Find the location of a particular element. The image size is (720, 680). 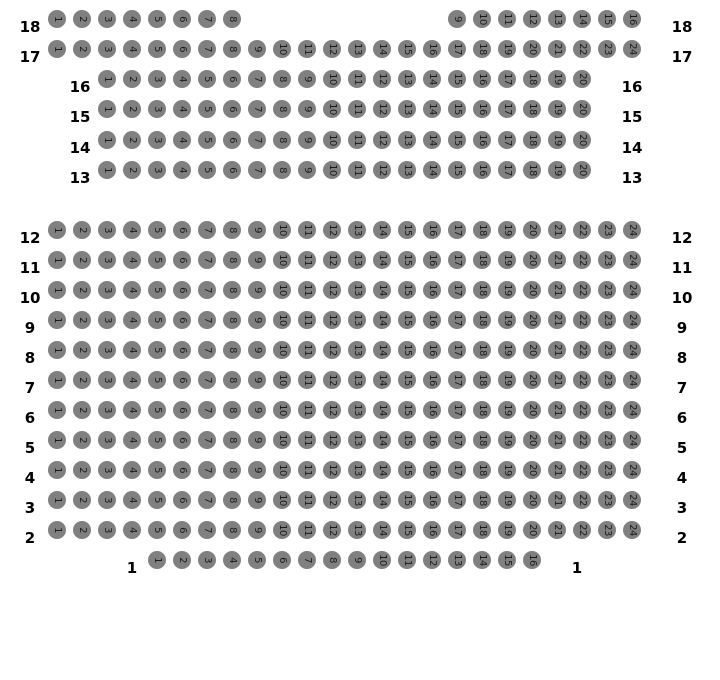

seat: 14 is located at coordinates (382, 440).